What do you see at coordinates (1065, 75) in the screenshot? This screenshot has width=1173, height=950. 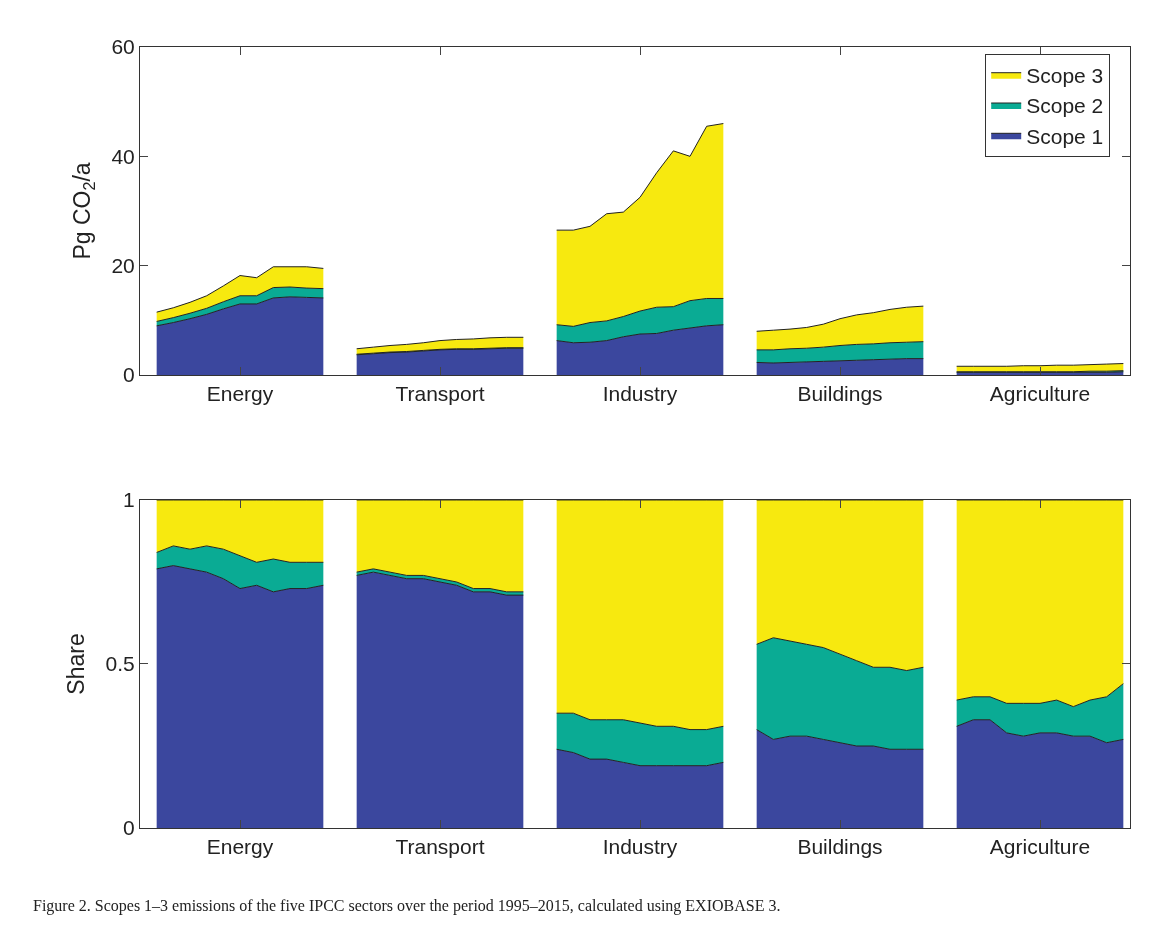 I see `legend-label: Scope 3` at bounding box center [1065, 75].